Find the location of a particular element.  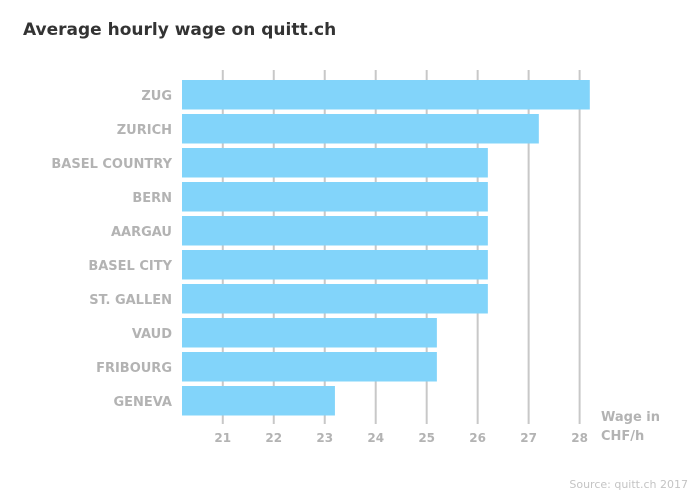

x-tick-label-24: 24 is located at coordinates (375, 438).